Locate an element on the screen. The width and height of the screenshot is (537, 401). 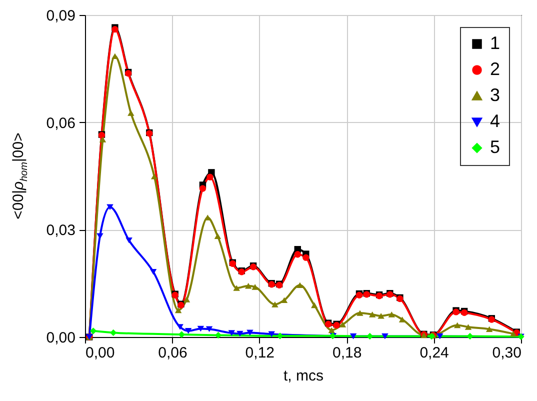
y-tick-label: 0,03 is located at coordinates (61, 231).